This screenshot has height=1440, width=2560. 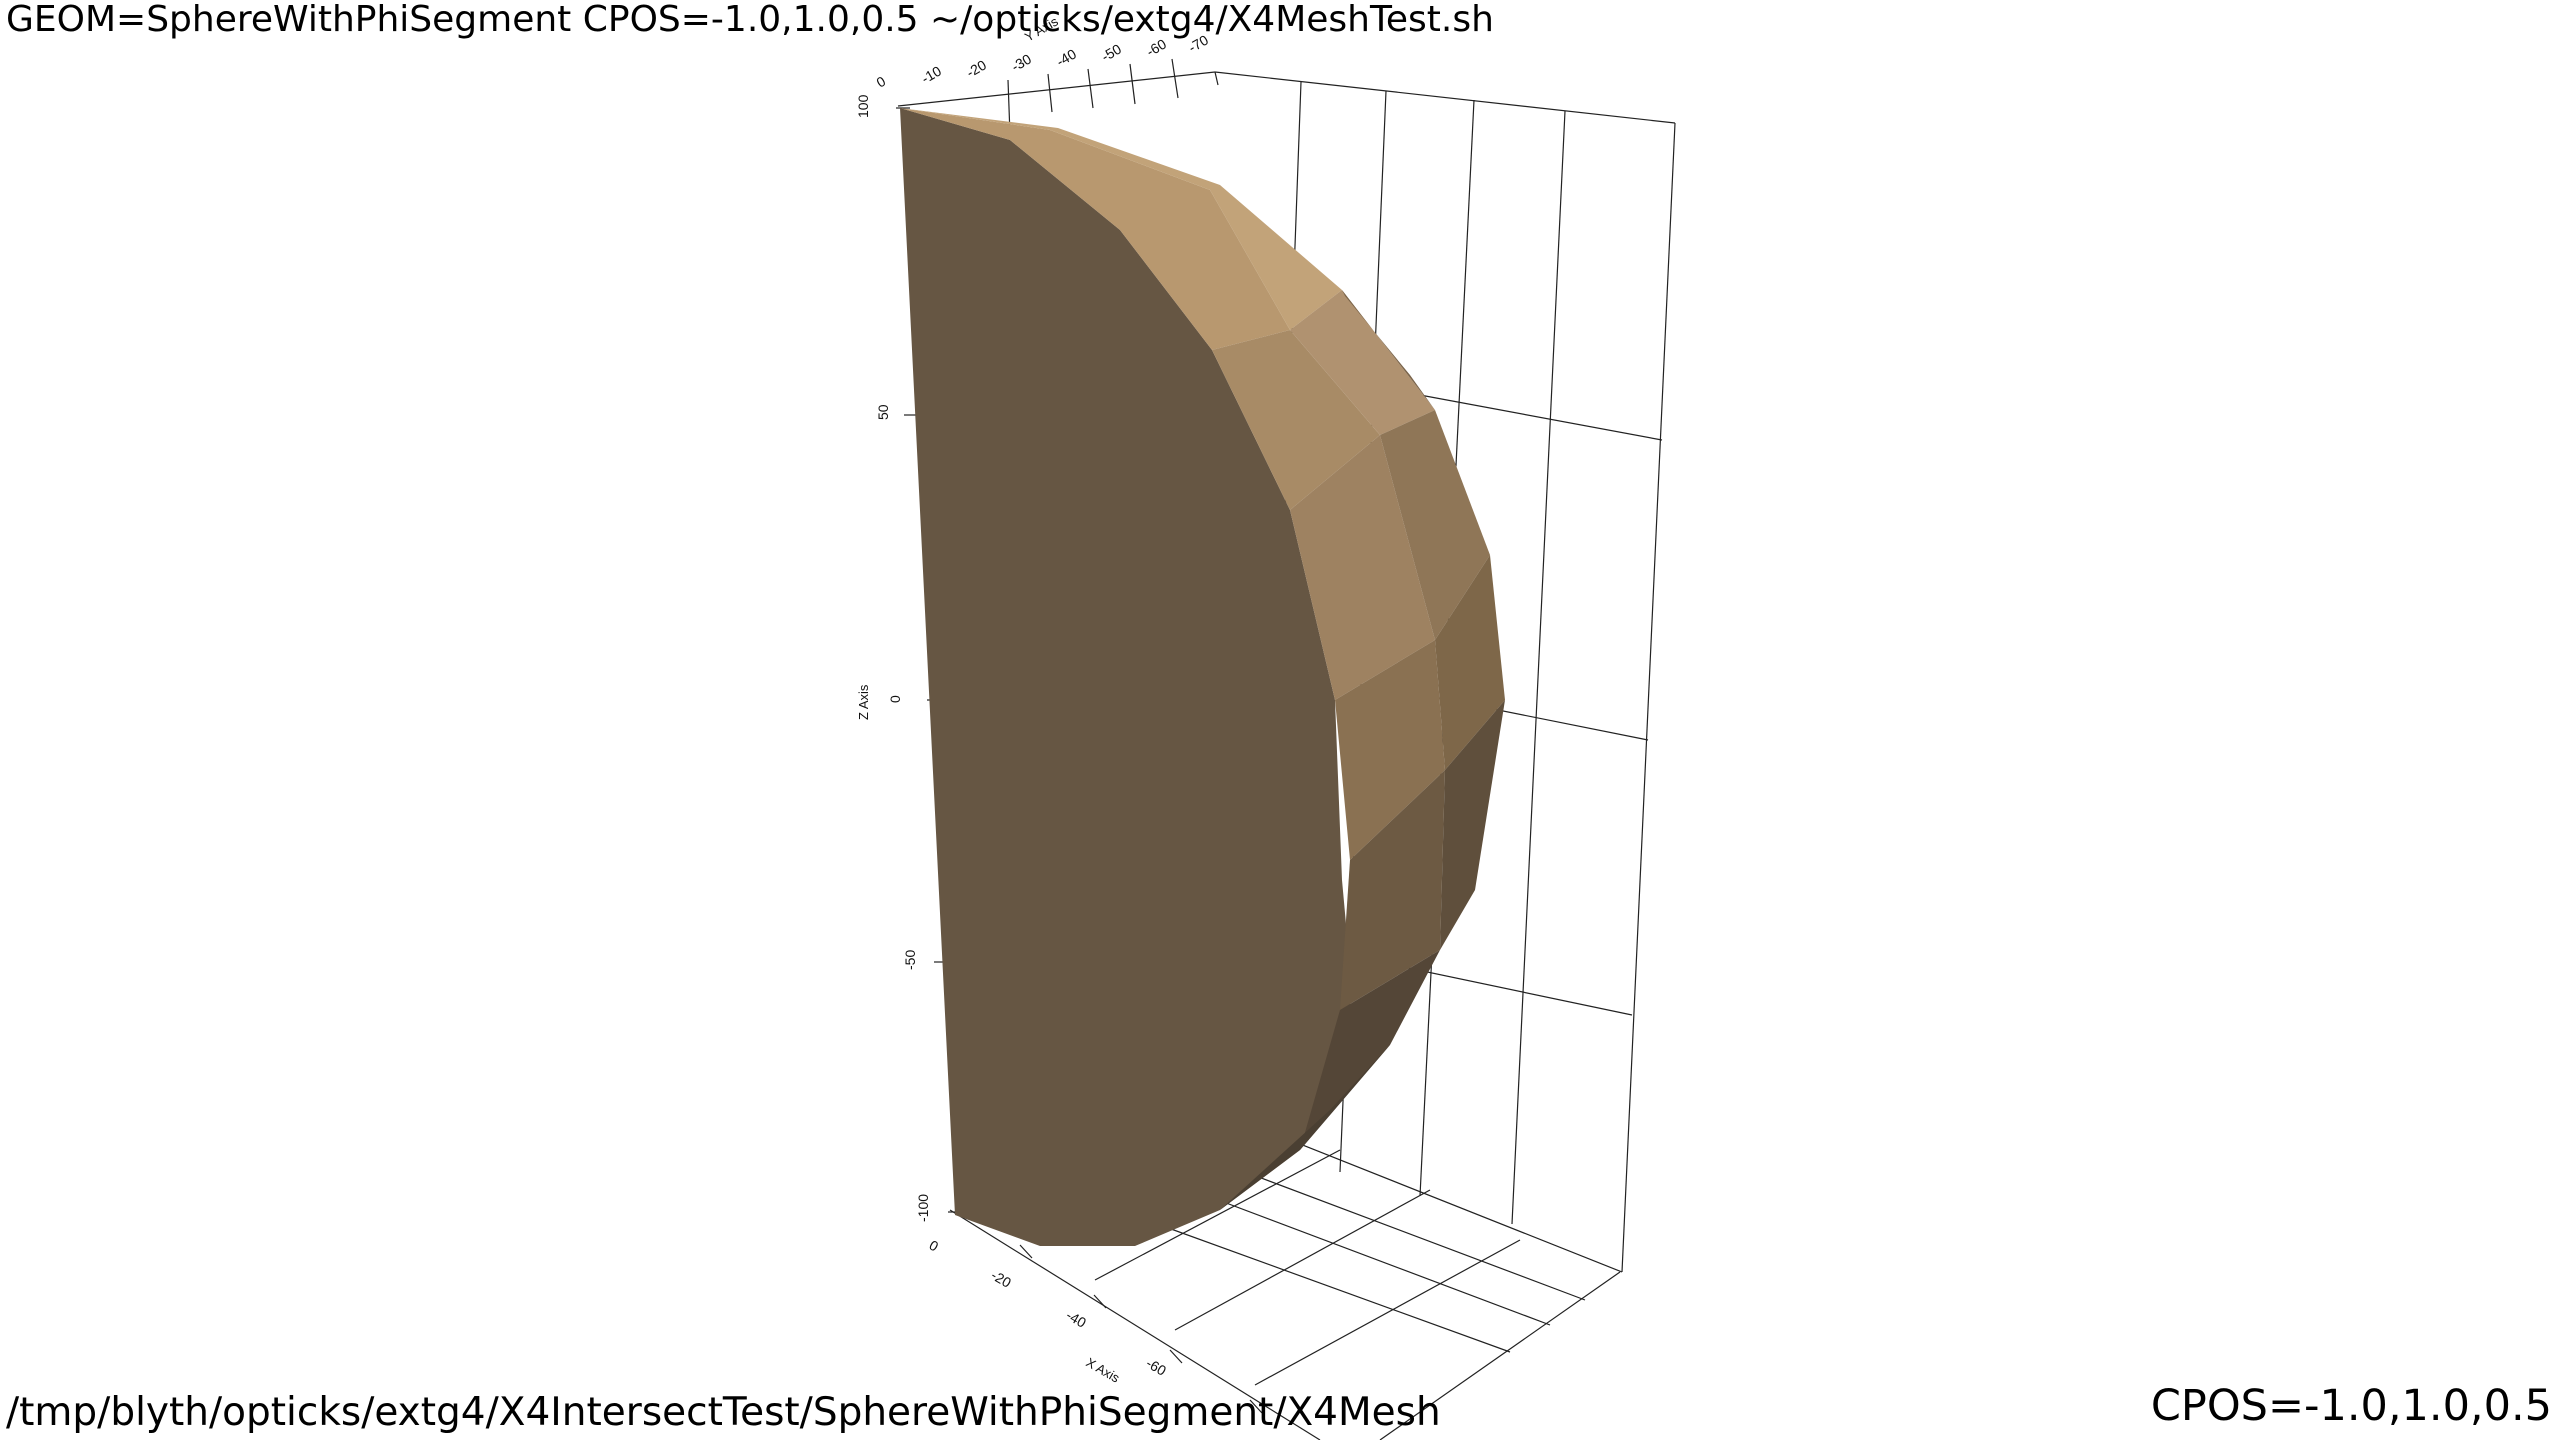 I want to click on z-tick-label: 100, so click(x=863, y=106).